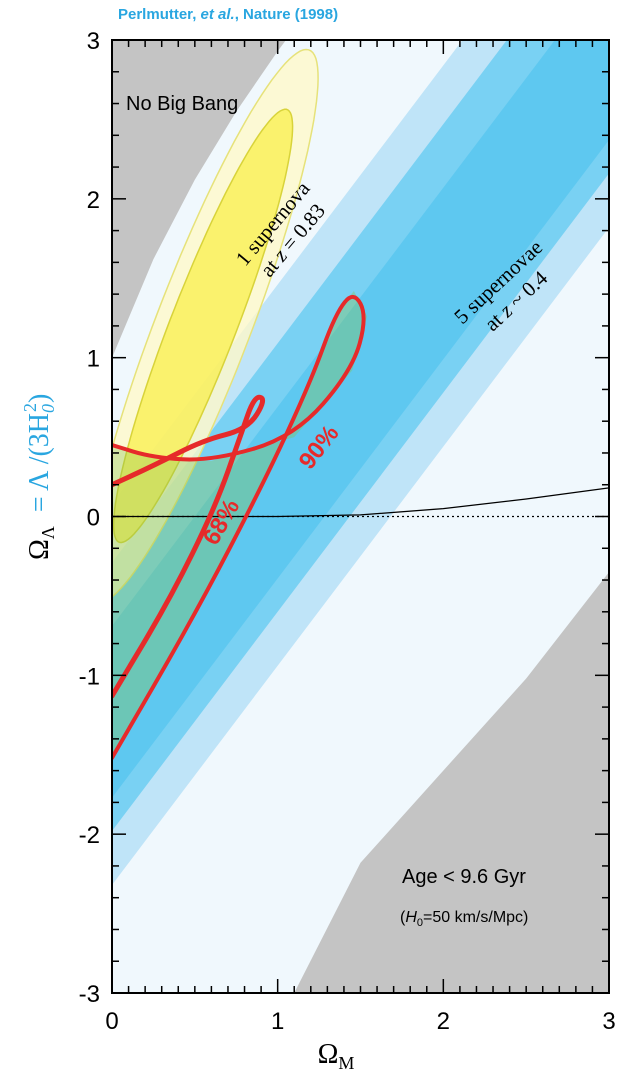 The height and width of the screenshot is (1074, 617). Describe the element at coordinates (464, 919) in the screenshot. I see `label-age-note: (H0=50 km/s/Mpc)` at that location.